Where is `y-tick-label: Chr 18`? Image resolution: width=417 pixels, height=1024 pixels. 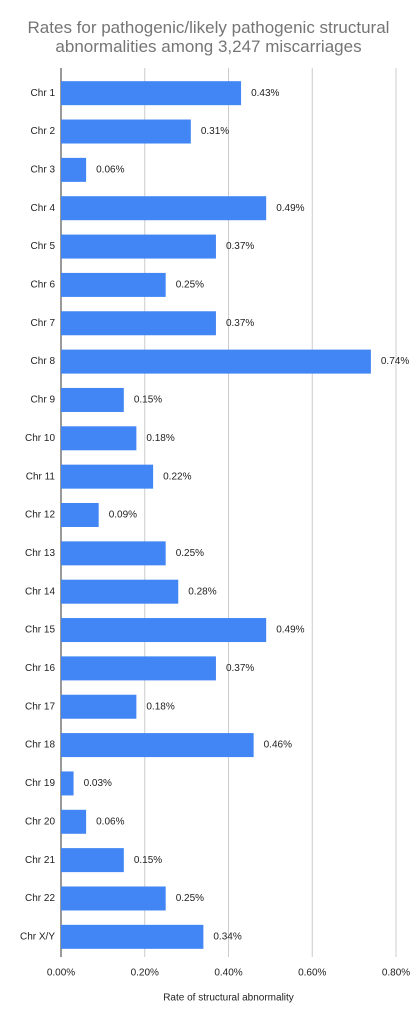
y-tick-label: Chr 18 is located at coordinates (40, 745).